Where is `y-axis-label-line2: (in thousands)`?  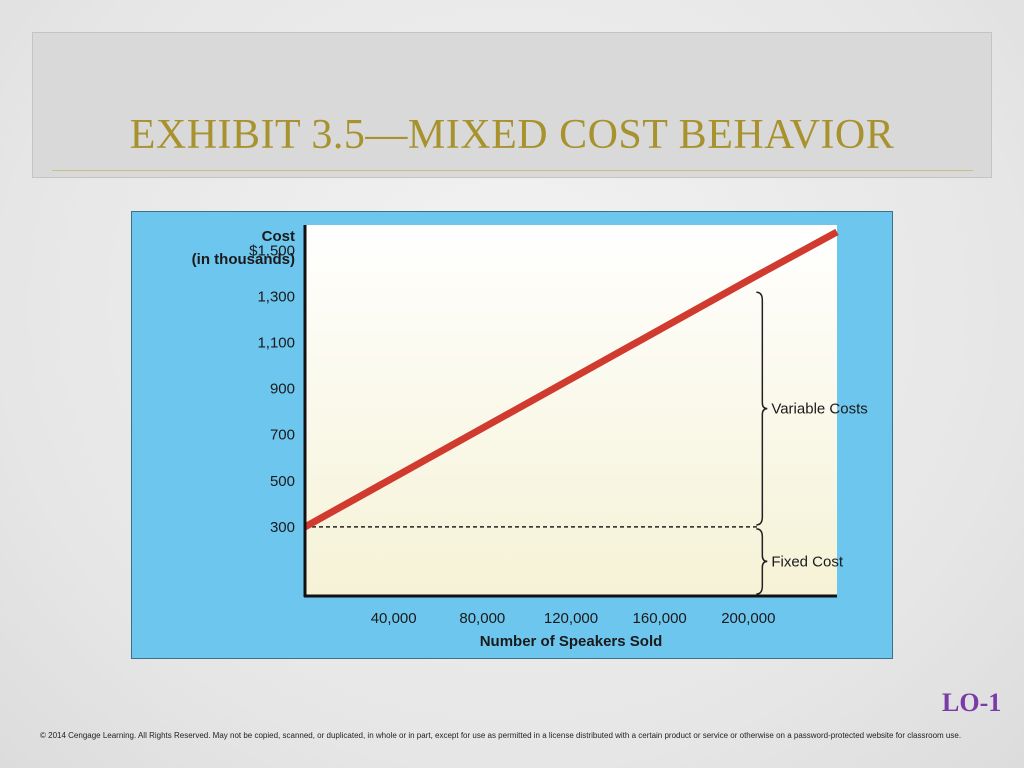 y-axis-label-line2: (in thousands) is located at coordinates (243, 259).